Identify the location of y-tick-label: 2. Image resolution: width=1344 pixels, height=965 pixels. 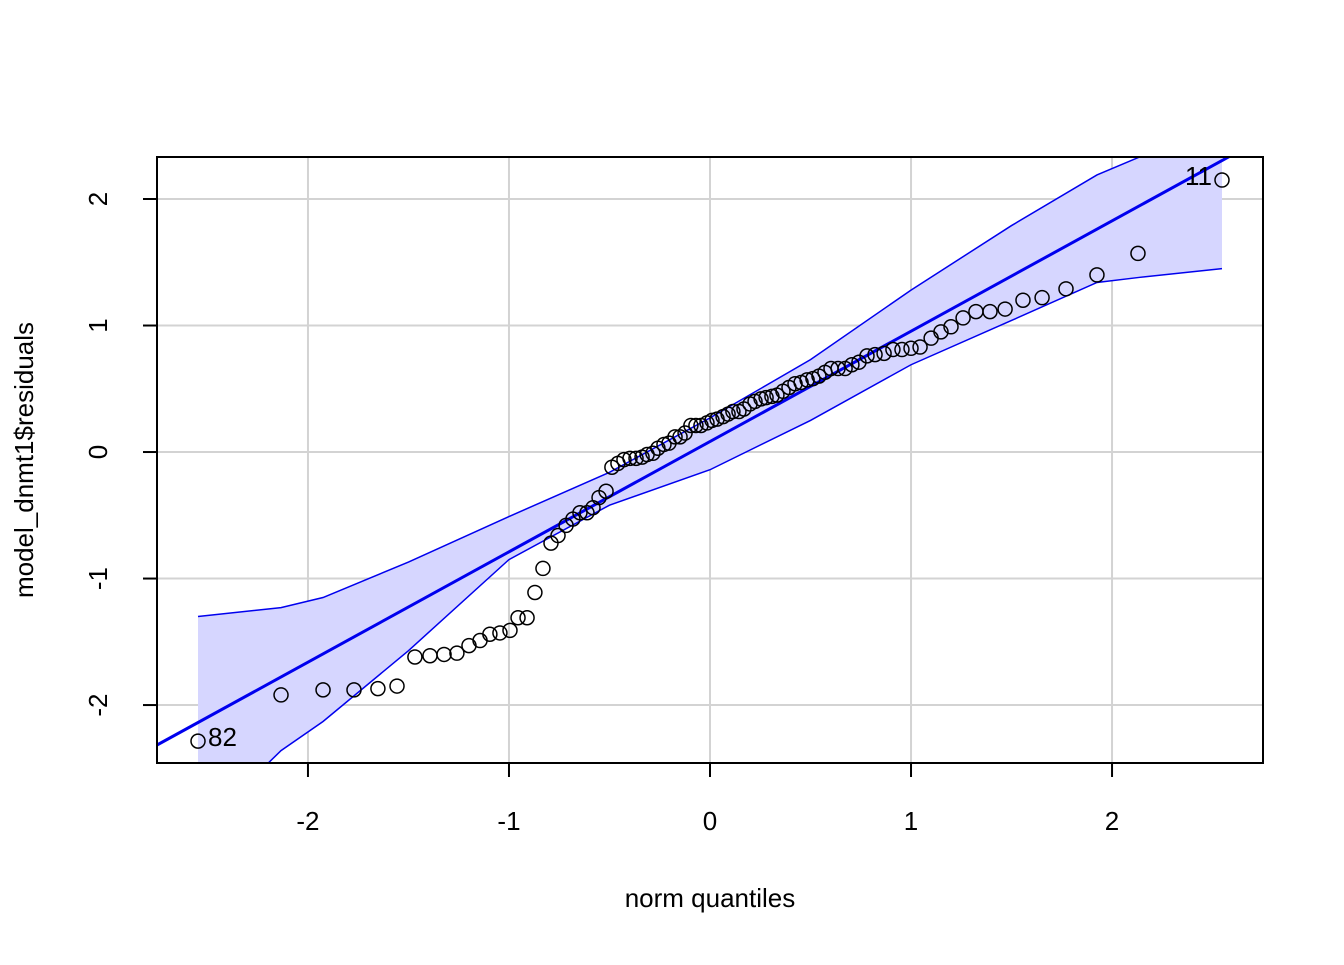
(98, 199).